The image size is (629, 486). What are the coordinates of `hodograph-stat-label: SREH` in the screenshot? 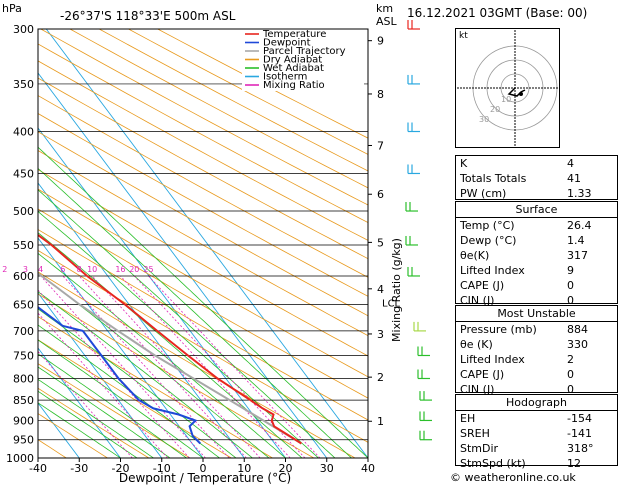 It's located at (475, 433).